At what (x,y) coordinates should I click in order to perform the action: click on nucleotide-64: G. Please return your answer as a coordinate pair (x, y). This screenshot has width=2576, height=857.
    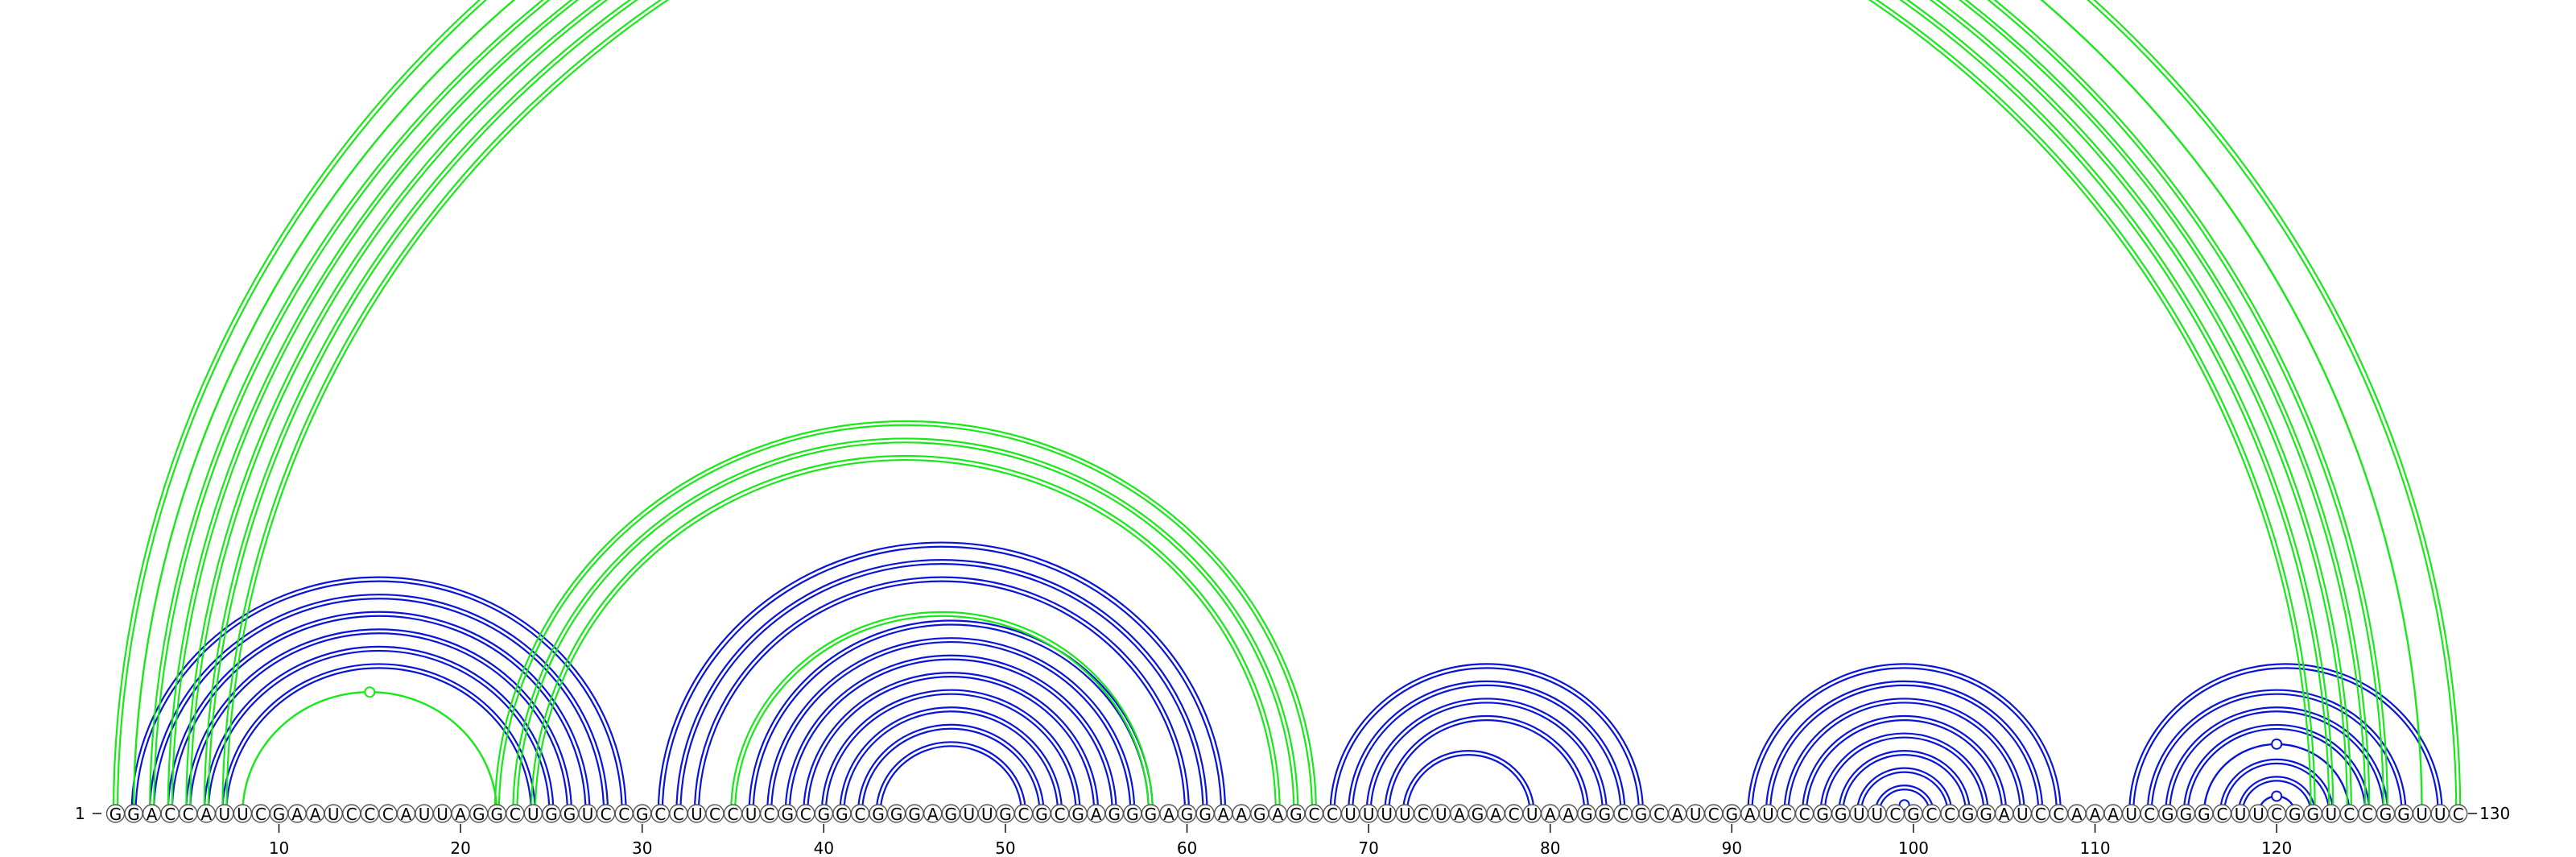
    Looking at the image, I should click on (1259, 814).